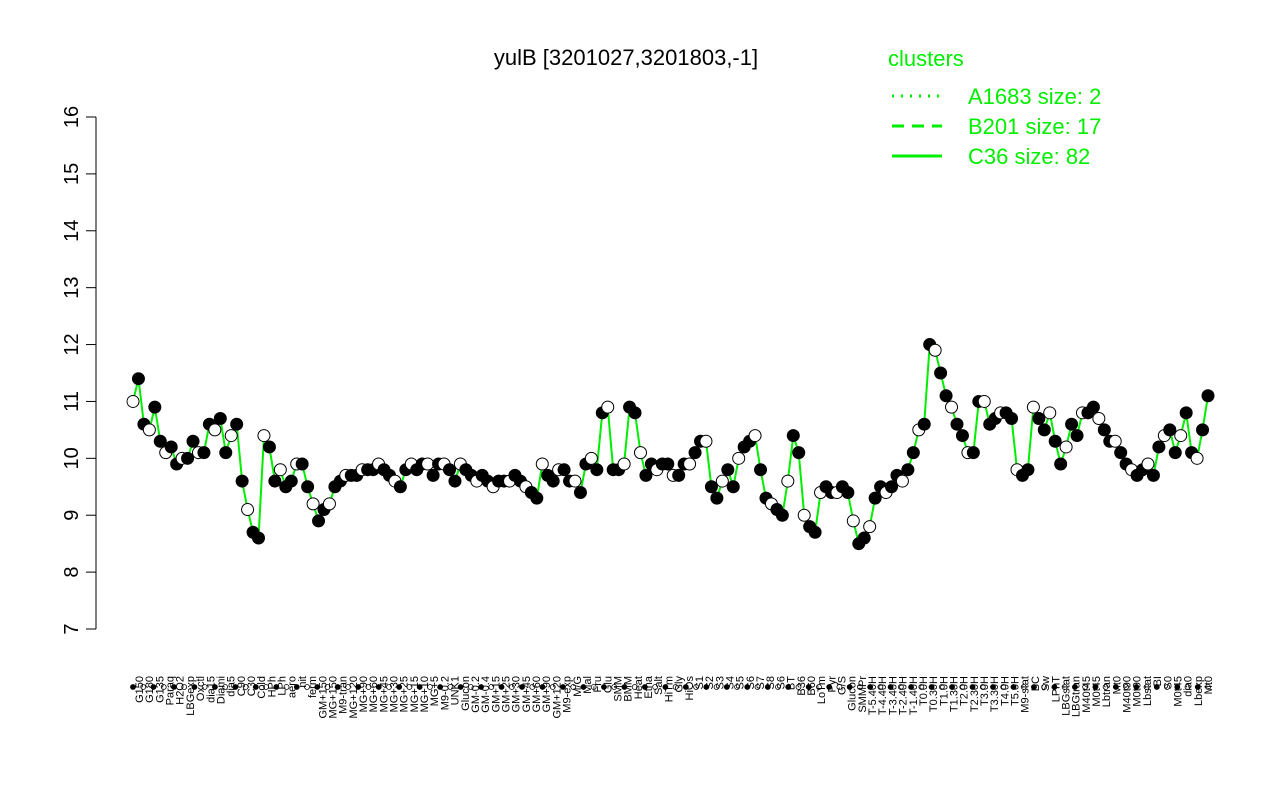  What do you see at coordinates (934, 694) in the screenshot?
I see `x-tick-label: T0.30H` at bounding box center [934, 694].